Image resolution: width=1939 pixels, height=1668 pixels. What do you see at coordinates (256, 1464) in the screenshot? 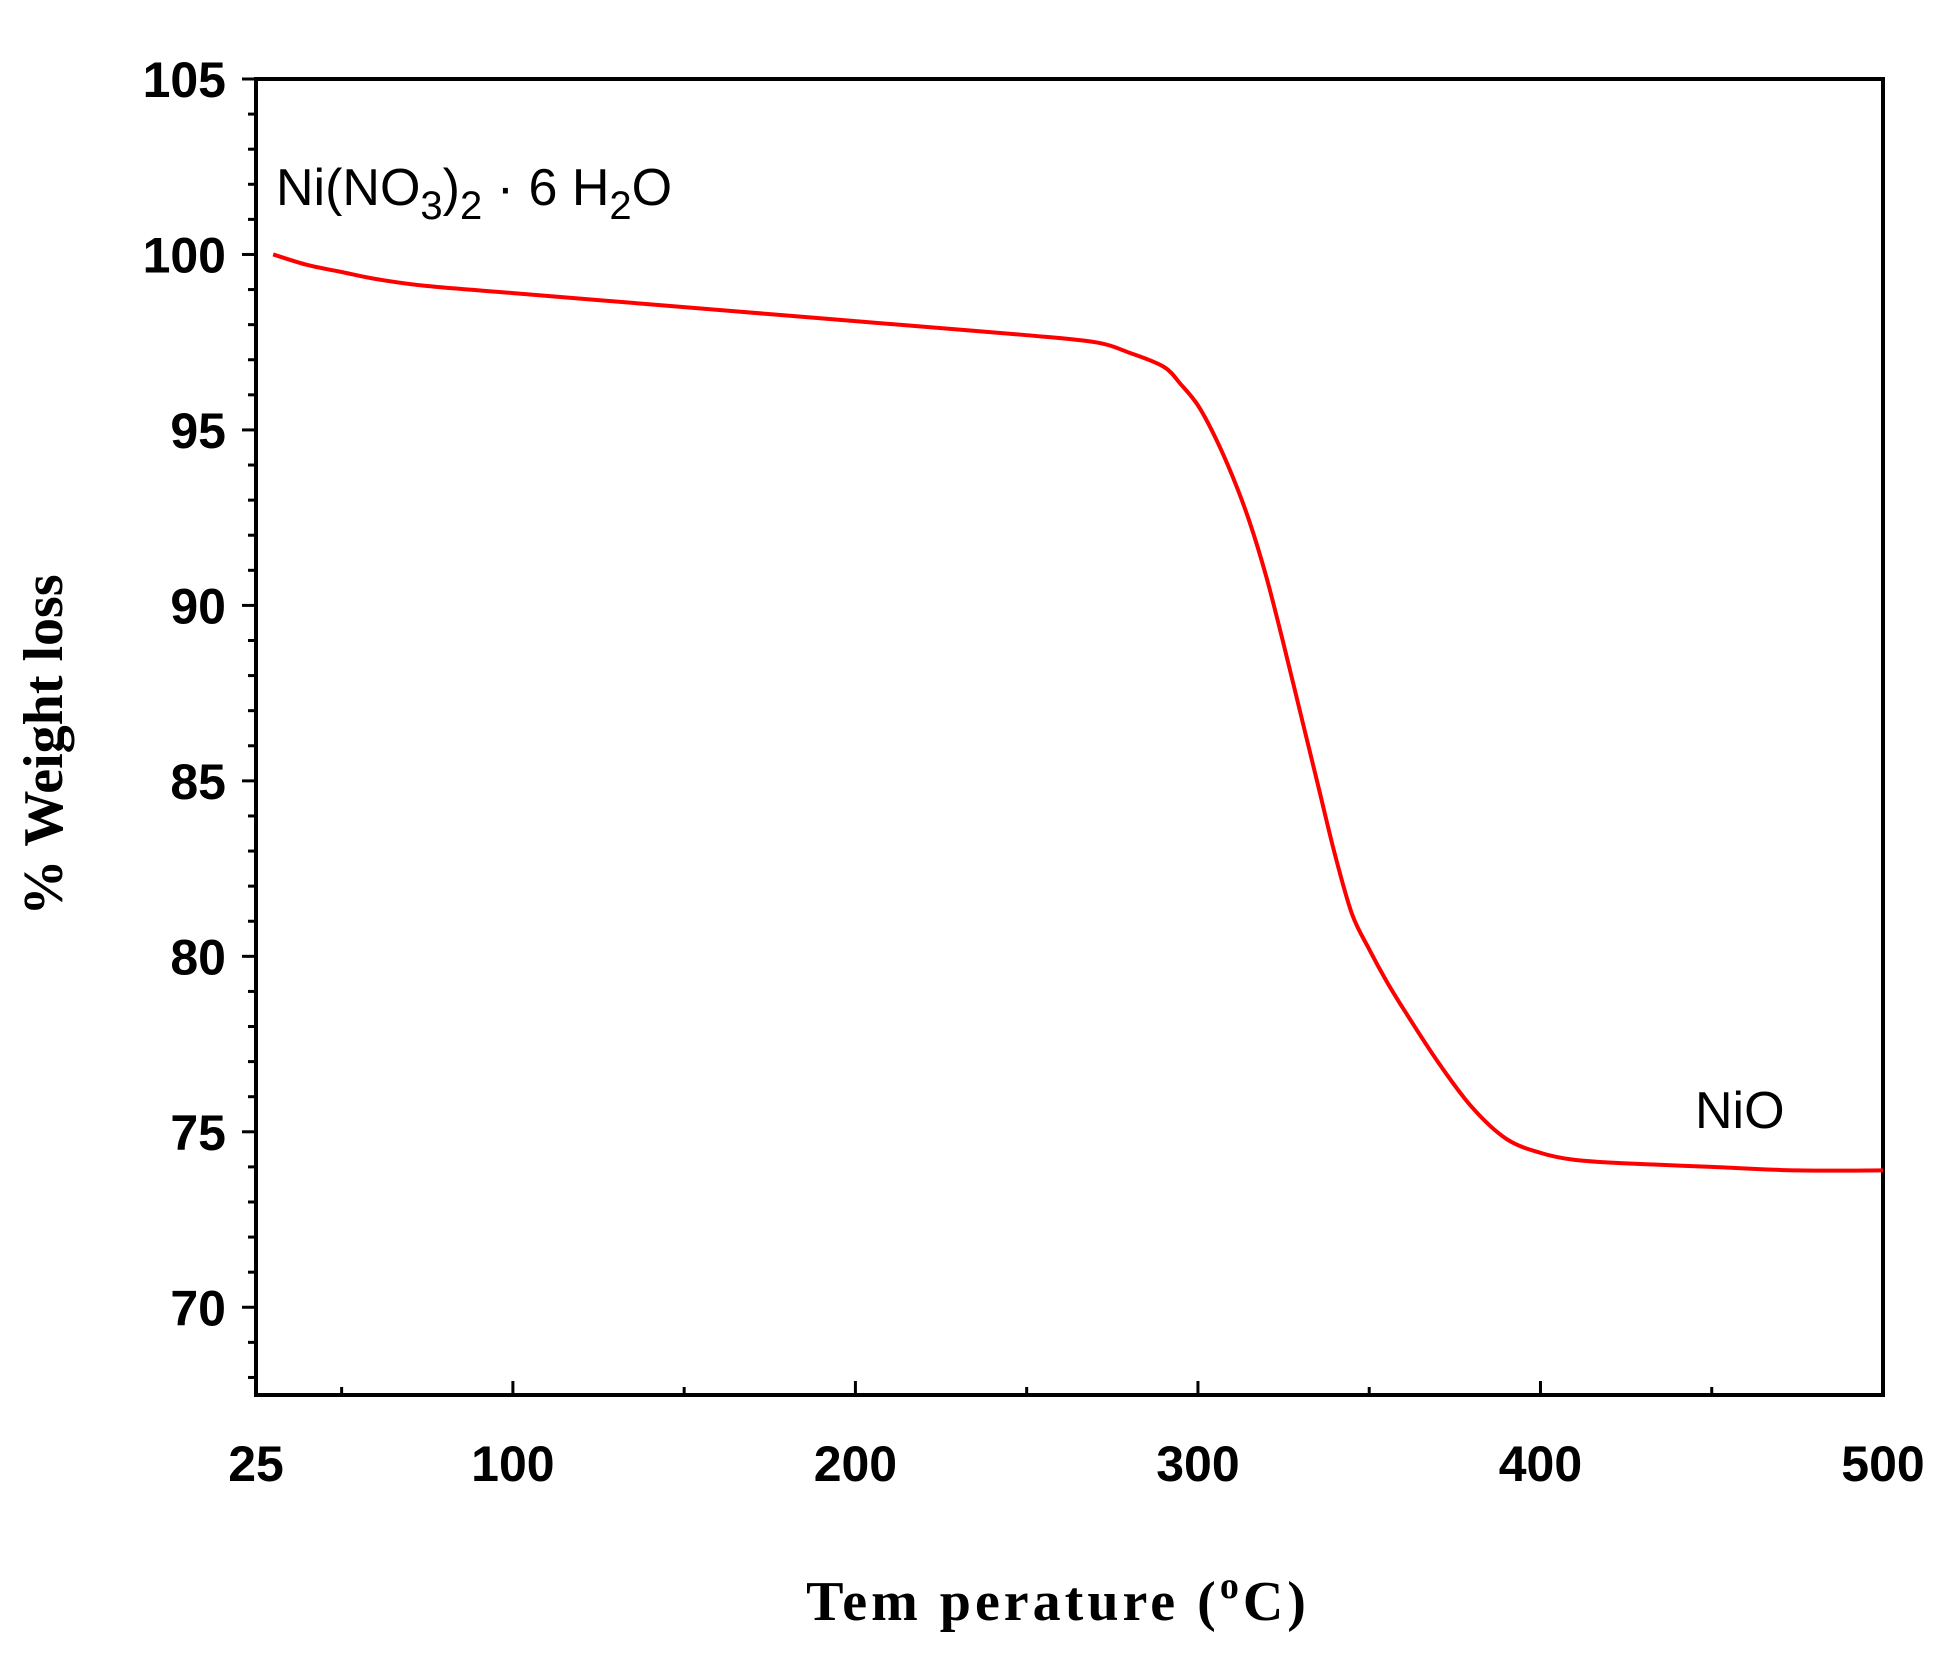
I see `x-tick-label: 25` at bounding box center [256, 1464].